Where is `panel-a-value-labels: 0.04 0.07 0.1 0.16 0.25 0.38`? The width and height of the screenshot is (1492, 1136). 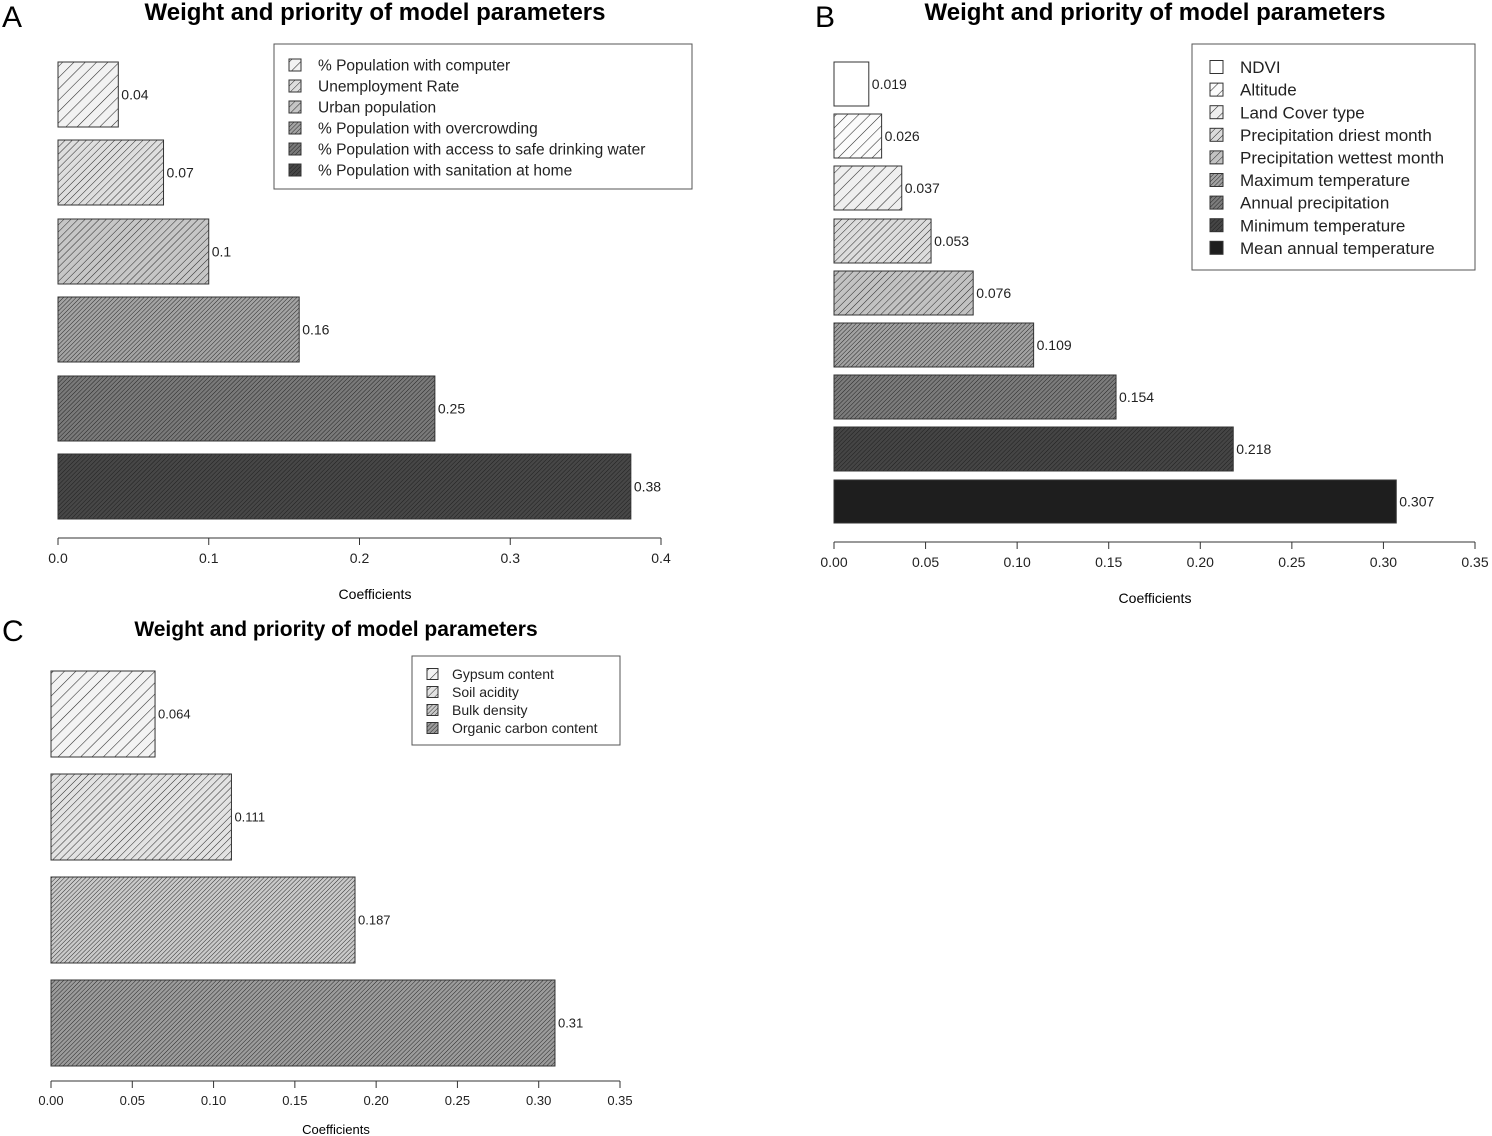 panel-a-value-labels: 0.04 0.07 0.1 0.16 0.25 0.38 is located at coordinates (391, 290).